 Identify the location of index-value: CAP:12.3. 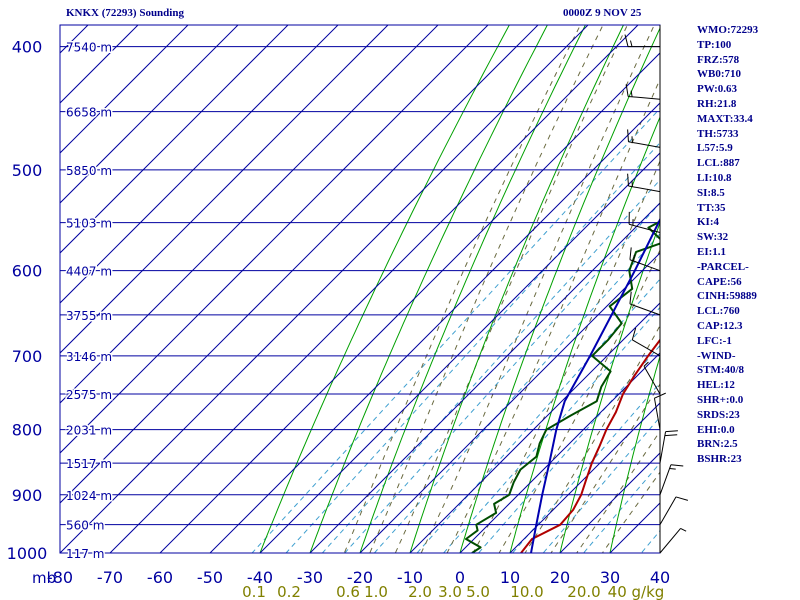
(720, 325).